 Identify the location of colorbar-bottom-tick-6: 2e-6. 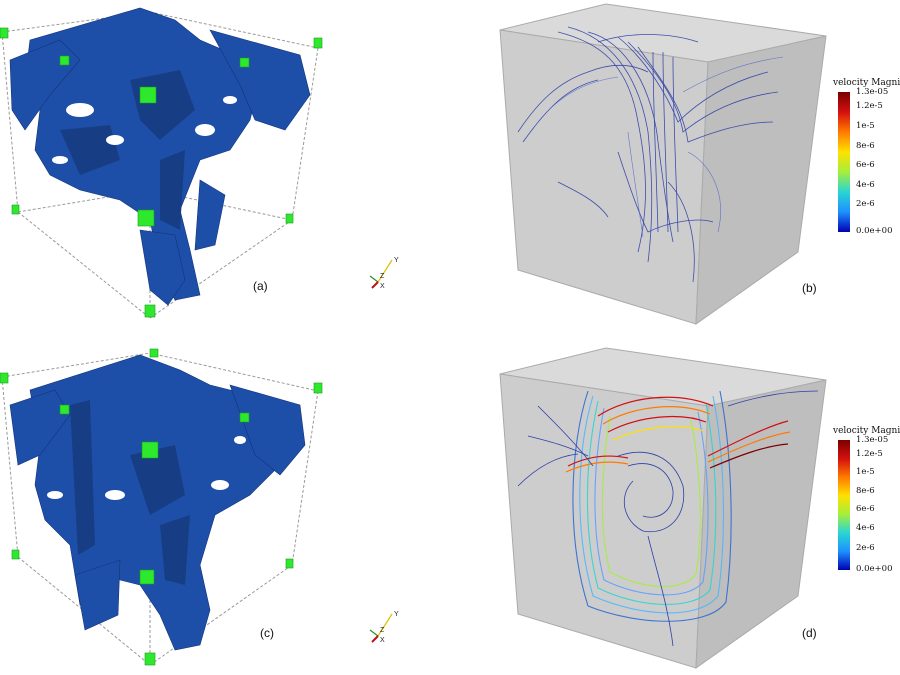
(865, 548).